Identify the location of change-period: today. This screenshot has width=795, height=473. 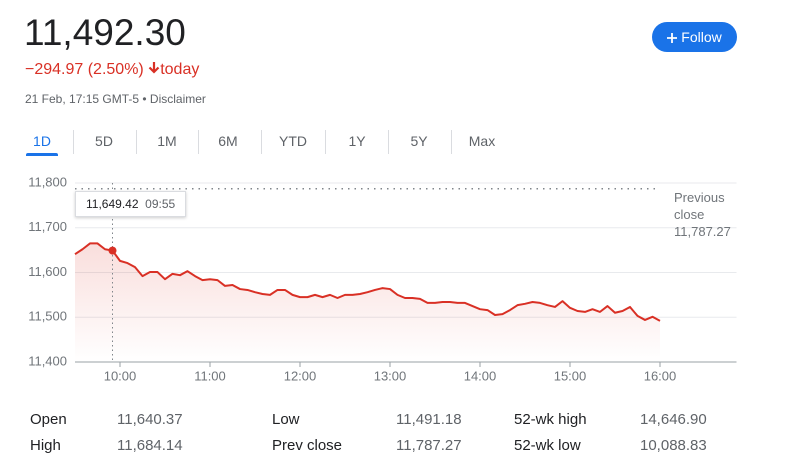
(180, 69).